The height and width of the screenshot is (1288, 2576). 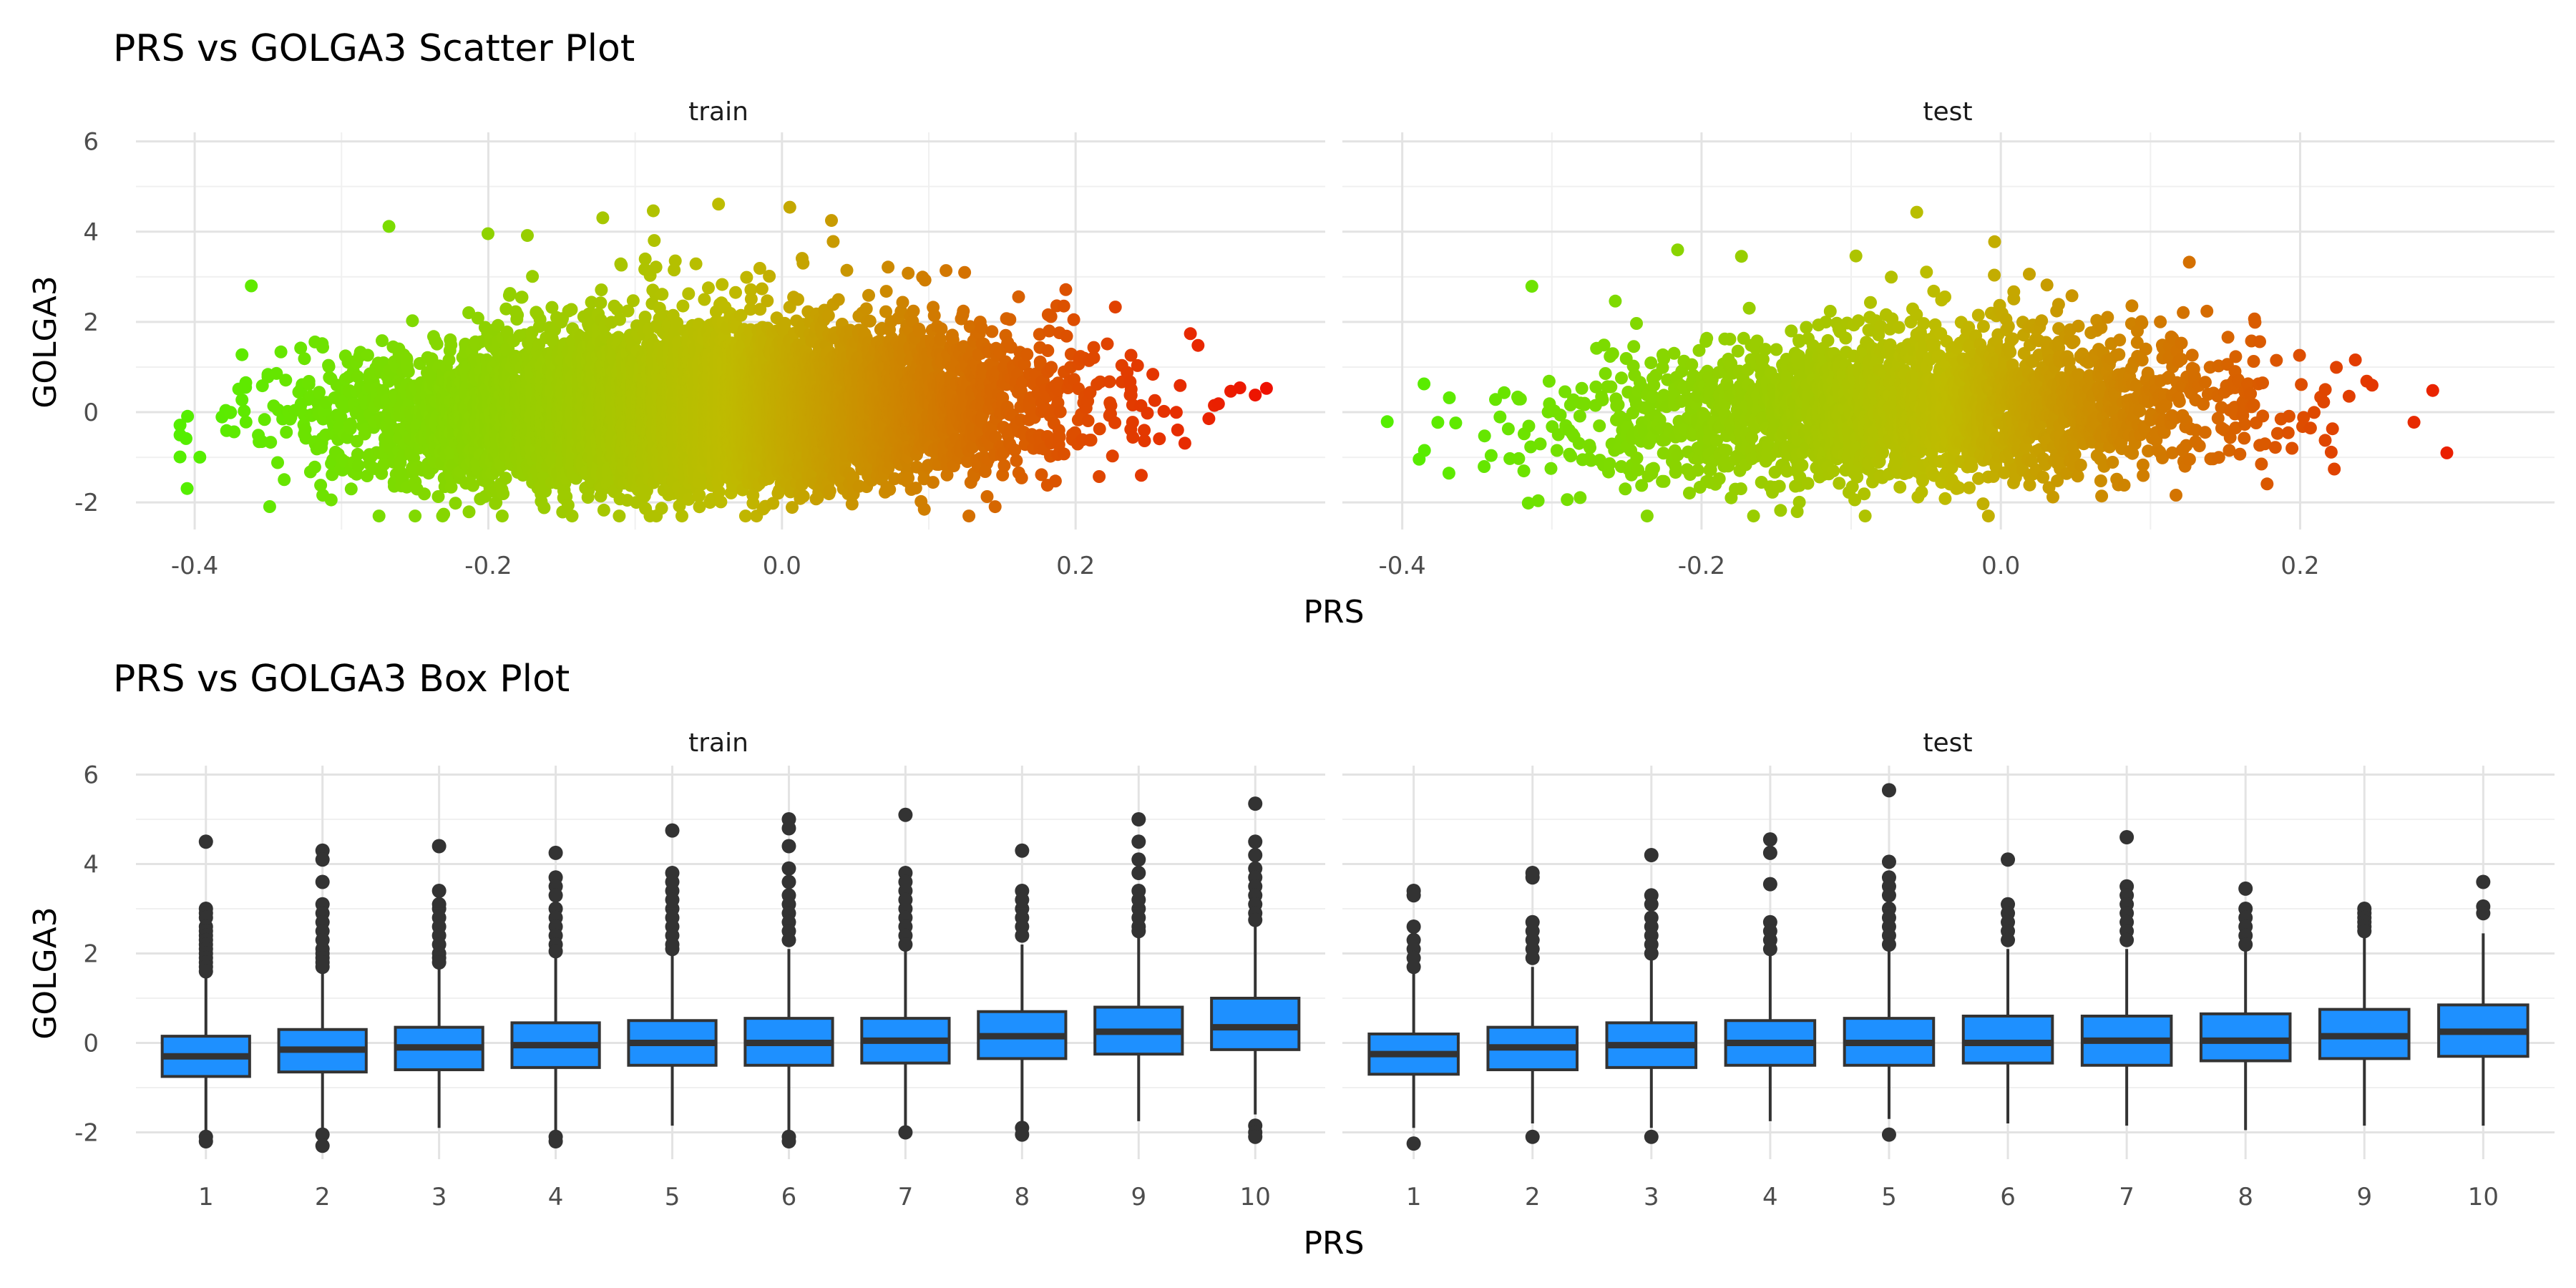 I want to click on scatter-plot-title: PRS vs GOLGA3 Scatter Plot, so click(x=374, y=48).